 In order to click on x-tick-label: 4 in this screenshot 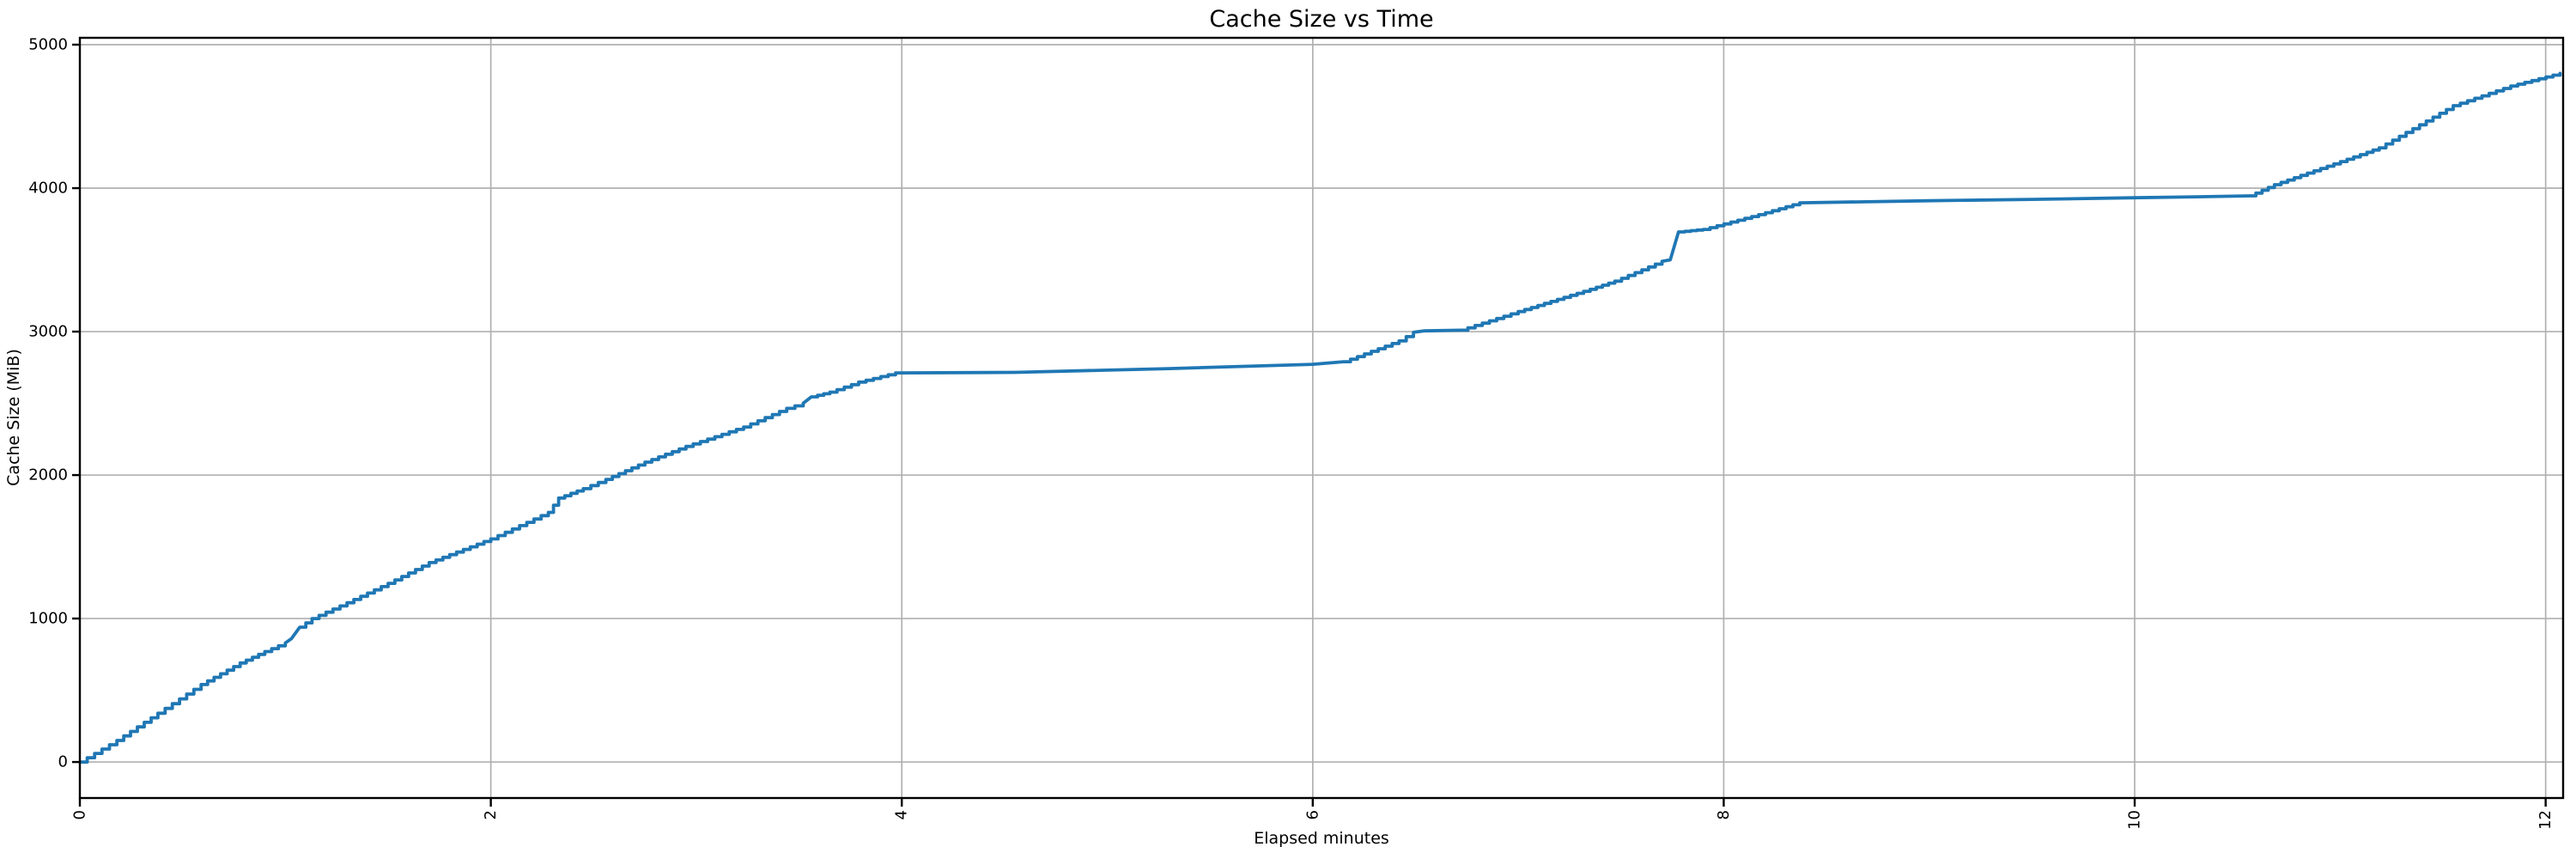, I will do `click(902, 814)`.